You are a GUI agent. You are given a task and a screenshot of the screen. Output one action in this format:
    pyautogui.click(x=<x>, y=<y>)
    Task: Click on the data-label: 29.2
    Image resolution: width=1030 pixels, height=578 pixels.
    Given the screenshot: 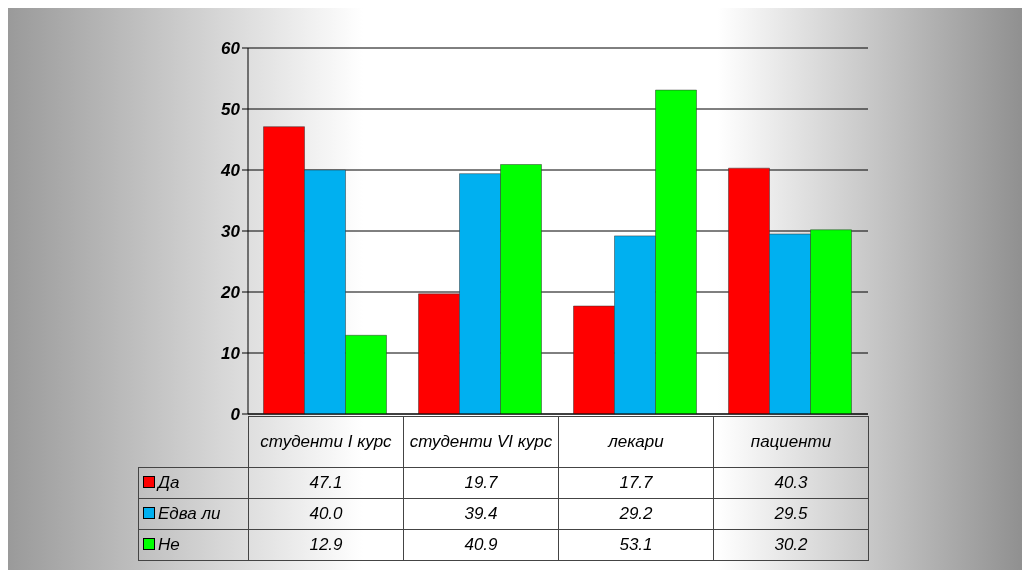 What is the action you would take?
    pyautogui.click(x=636, y=514)
    